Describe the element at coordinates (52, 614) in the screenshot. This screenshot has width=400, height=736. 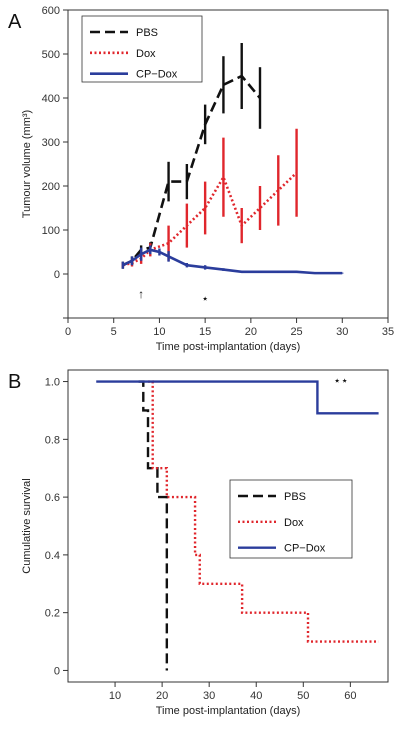
I see `y-tick-label: 0.2` at that location.